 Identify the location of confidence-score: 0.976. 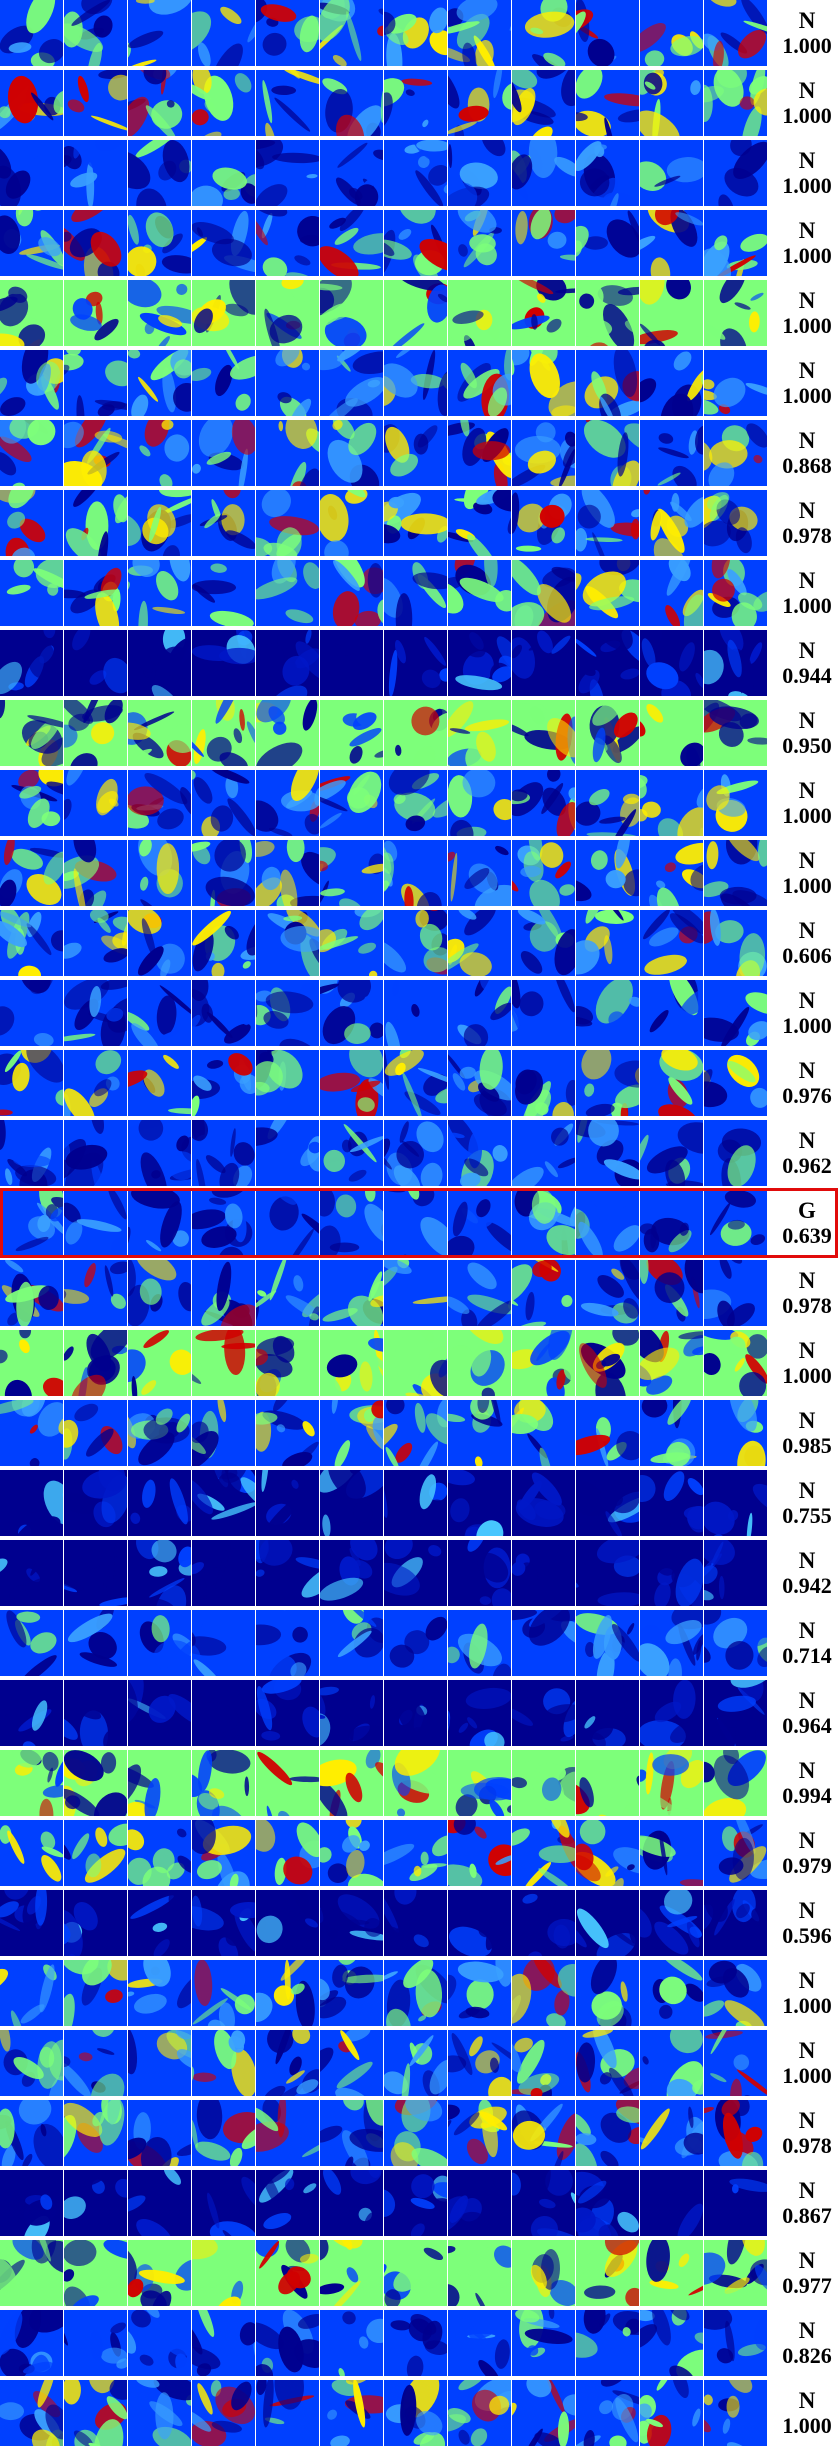
(807, 1095).